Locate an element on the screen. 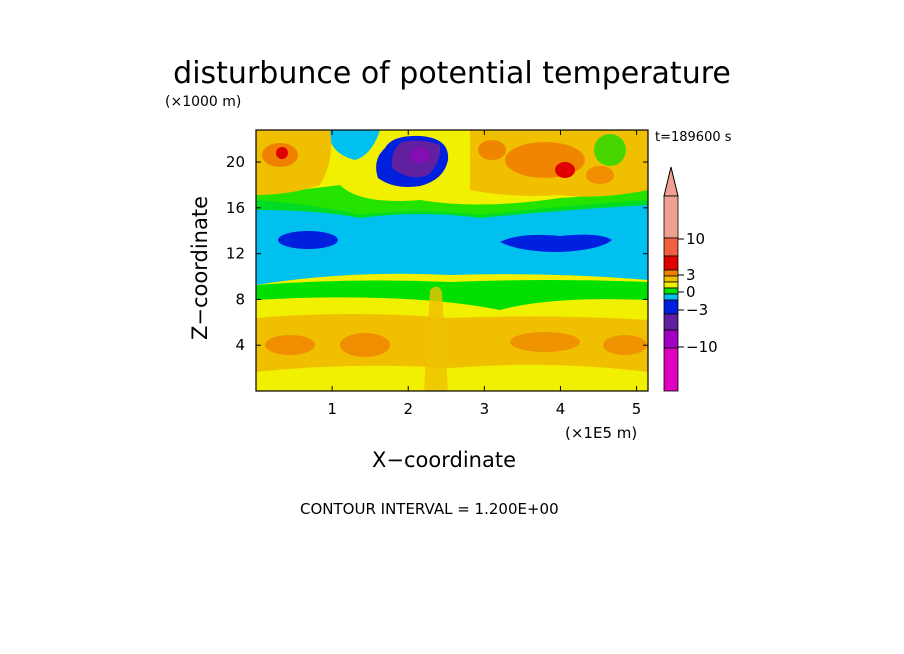 This screenshot has width=904, height=654. chart-title: disturbunce of potential temperature is located at coordinates (452, 73).